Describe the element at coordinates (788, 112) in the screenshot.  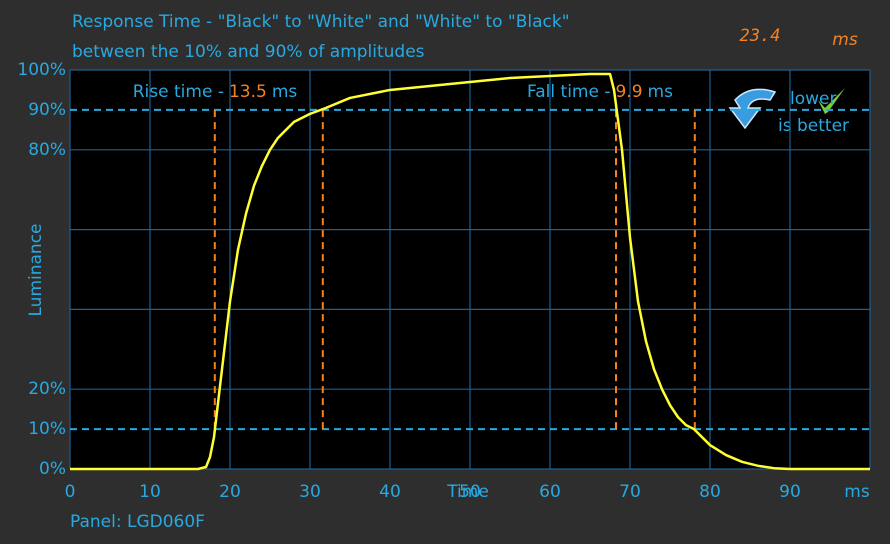
I see `badge: lower is better` at that location.